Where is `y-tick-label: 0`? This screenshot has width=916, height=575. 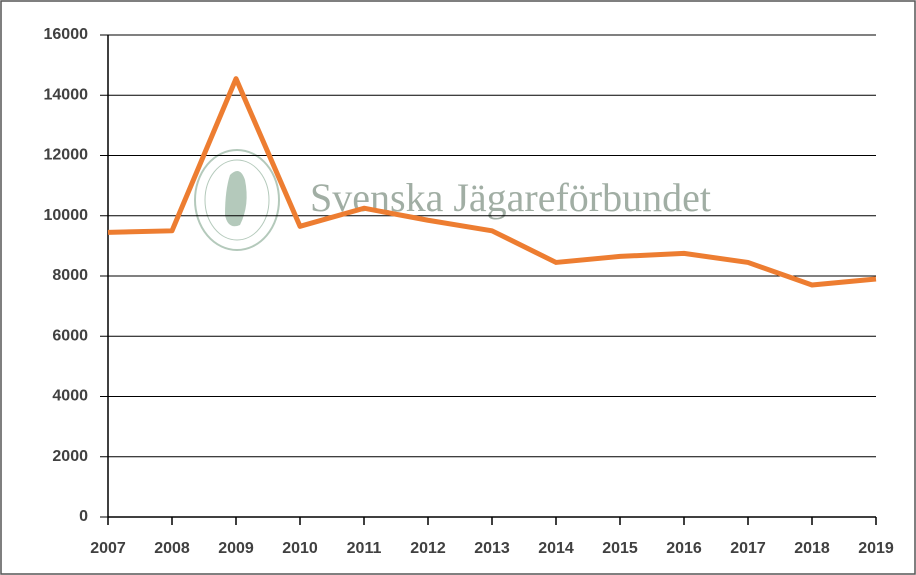 y-tick-label: 0 is located at coordinates (83, 516).